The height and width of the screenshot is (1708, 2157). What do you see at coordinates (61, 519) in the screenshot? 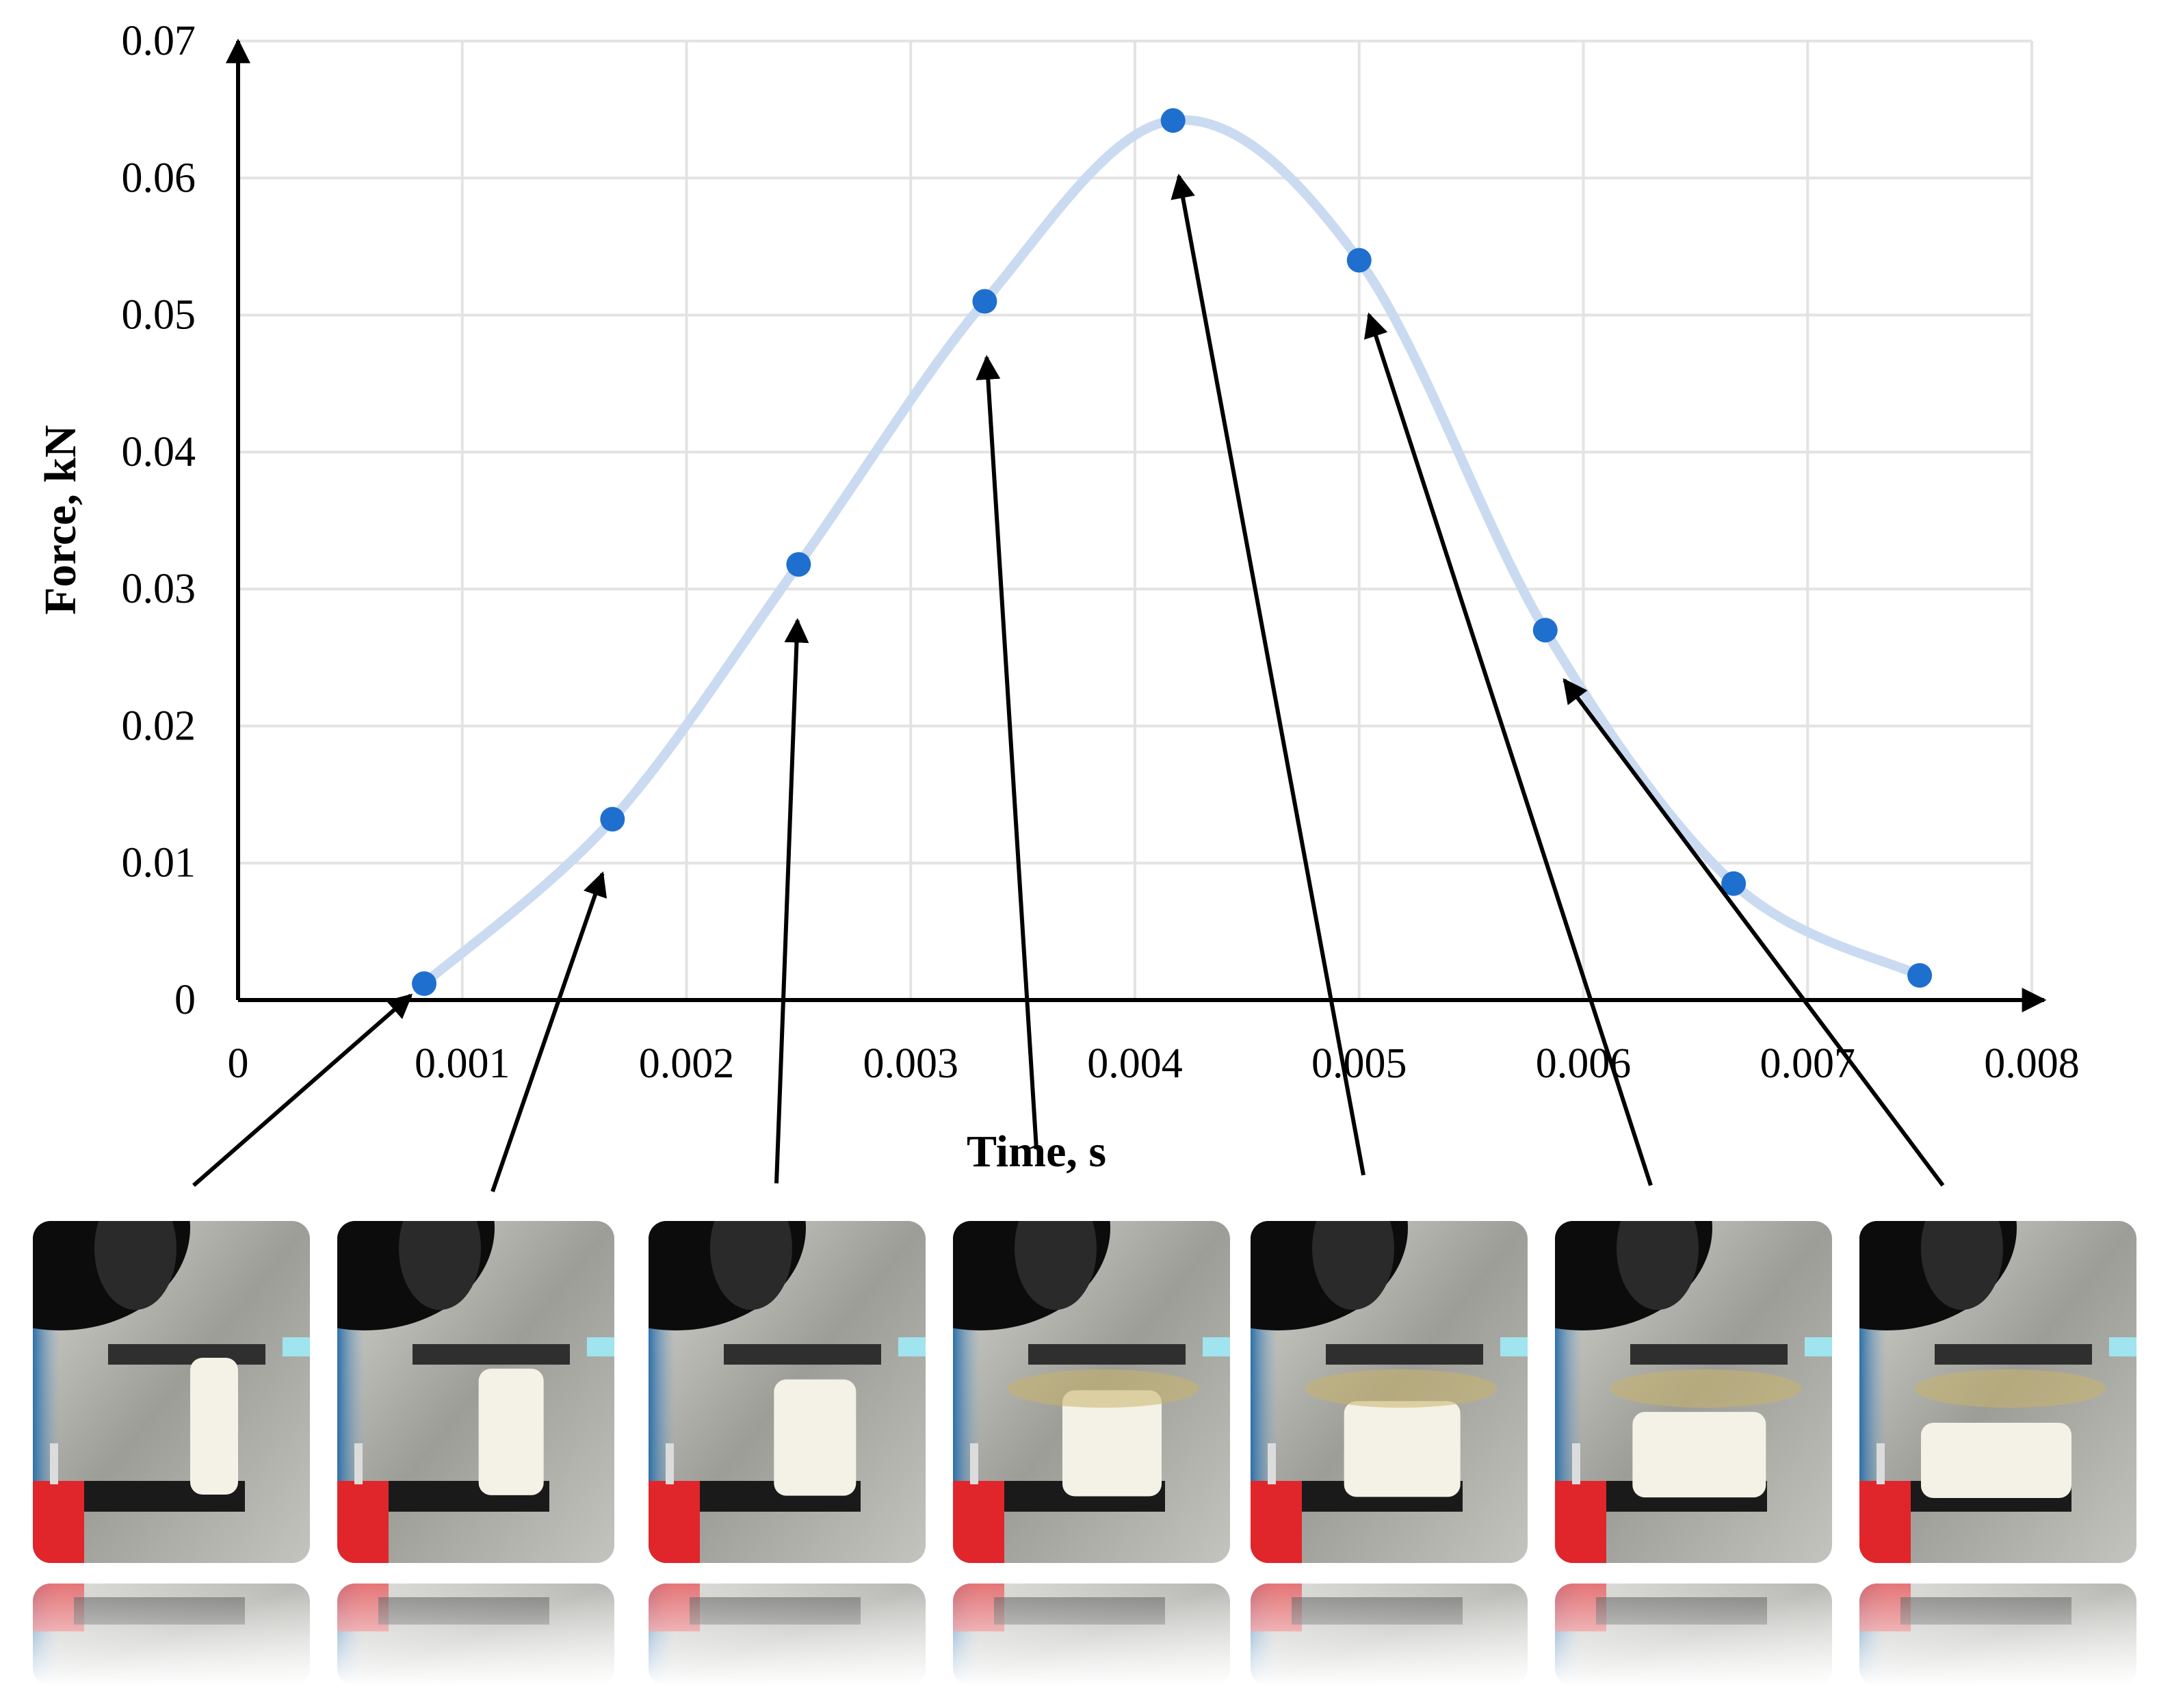
I see `y-axis-title: Force, kN` at bounding box center [61, 519].